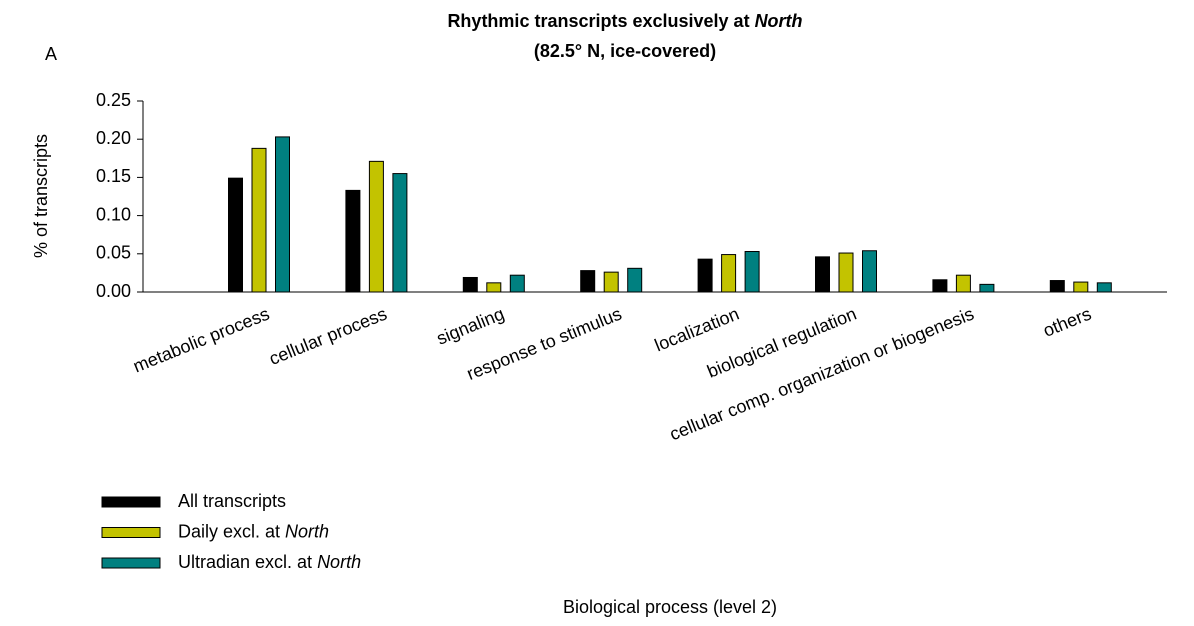 This screenshot has width=1194, height=626. Describe the element at coordinates (201, 340) in the screenshot. I see `x-tick-label: metabolic process` at that location.